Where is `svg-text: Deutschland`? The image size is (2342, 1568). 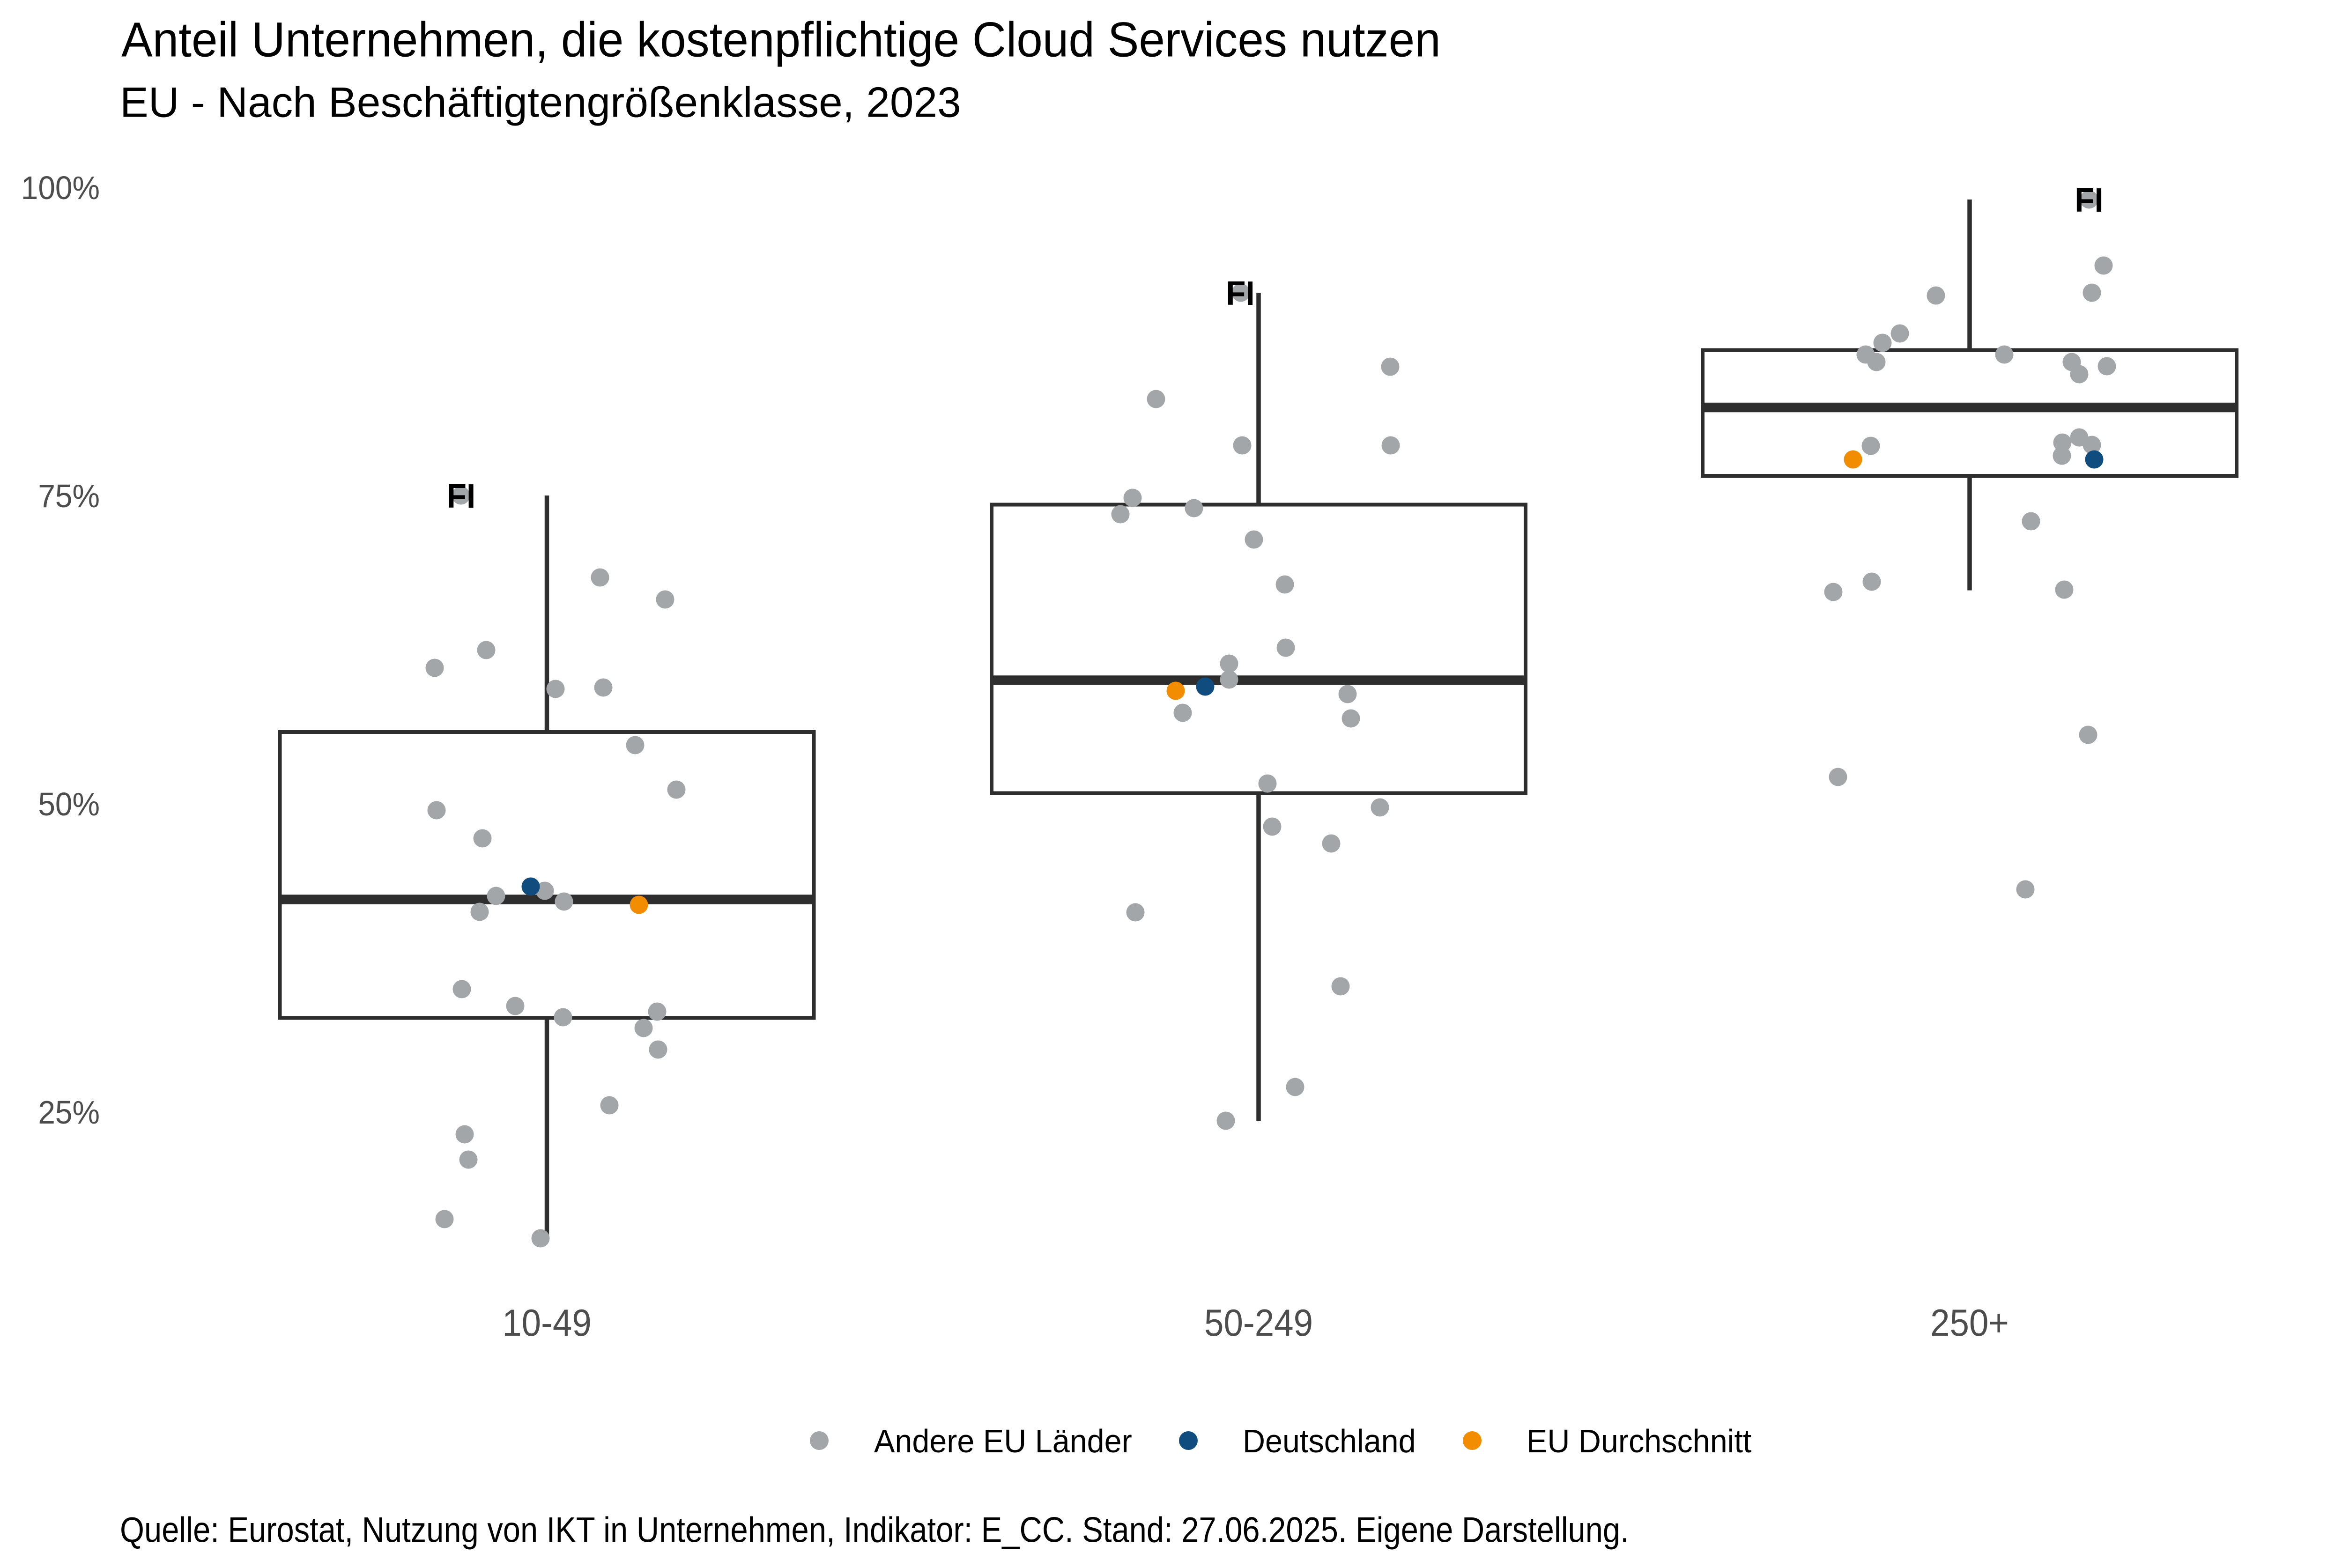 svg-text: Deutschland is located at coordinates (1329, 1441).